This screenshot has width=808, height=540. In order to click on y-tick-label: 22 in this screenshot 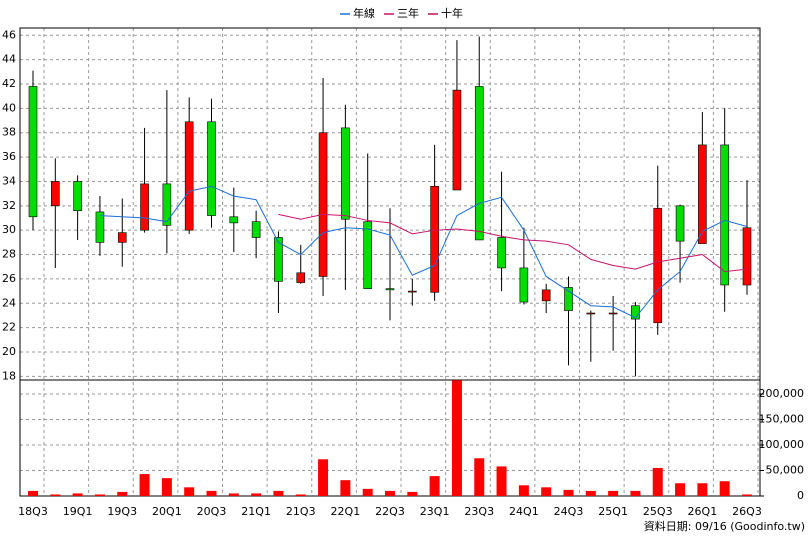, I will do `click(9, 327)`.